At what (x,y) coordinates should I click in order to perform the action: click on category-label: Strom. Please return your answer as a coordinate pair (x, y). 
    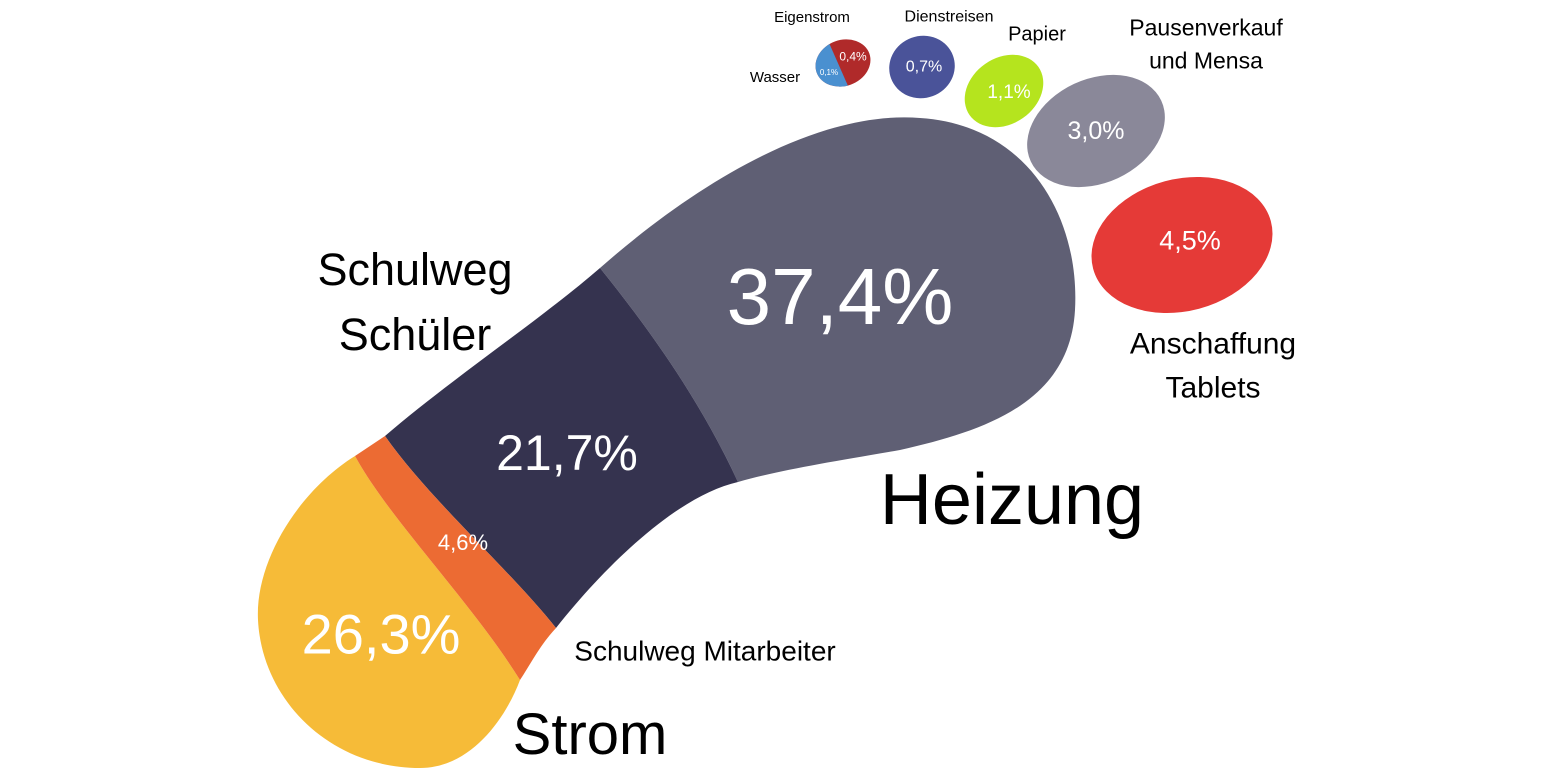
    Looking at the image, I should click on (590, 734).